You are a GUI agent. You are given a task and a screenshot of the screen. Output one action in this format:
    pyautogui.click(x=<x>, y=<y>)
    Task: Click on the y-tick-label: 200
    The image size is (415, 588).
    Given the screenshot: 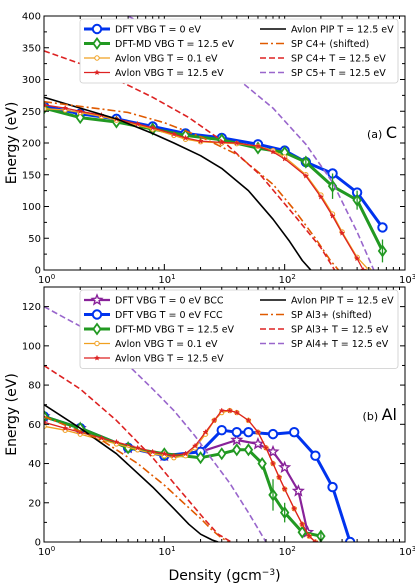 What is the action you would take?
    pyautogui.click(x=31, y=144)
    